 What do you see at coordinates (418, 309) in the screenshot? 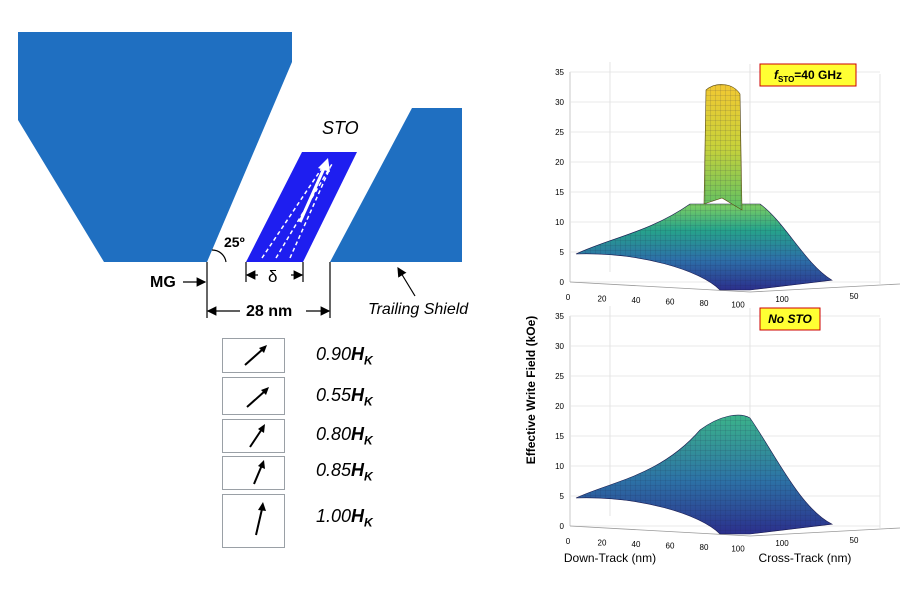
I see `trailing-shield-label: Trailing Shield` at bounding box center [418, 309].